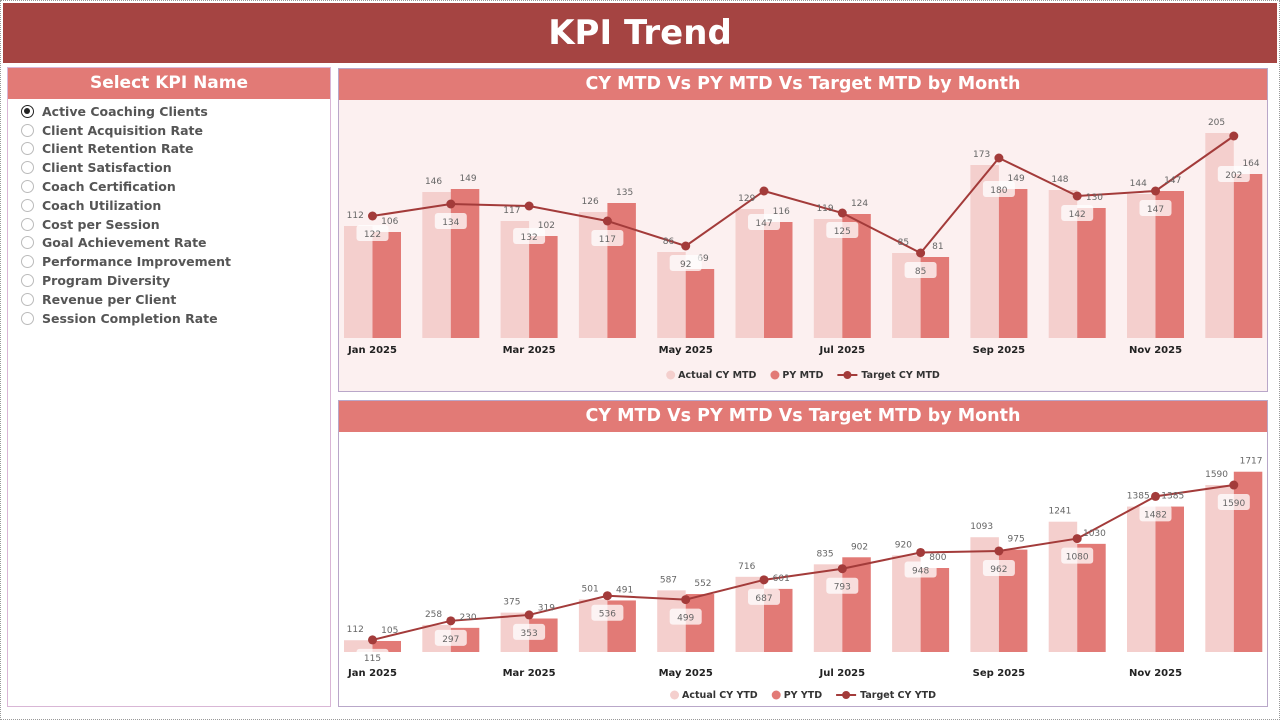  What do you see at coordinates (998, 570) in the screenshot?
I see `target-data-label: 962` at bounding box center [998, 570].